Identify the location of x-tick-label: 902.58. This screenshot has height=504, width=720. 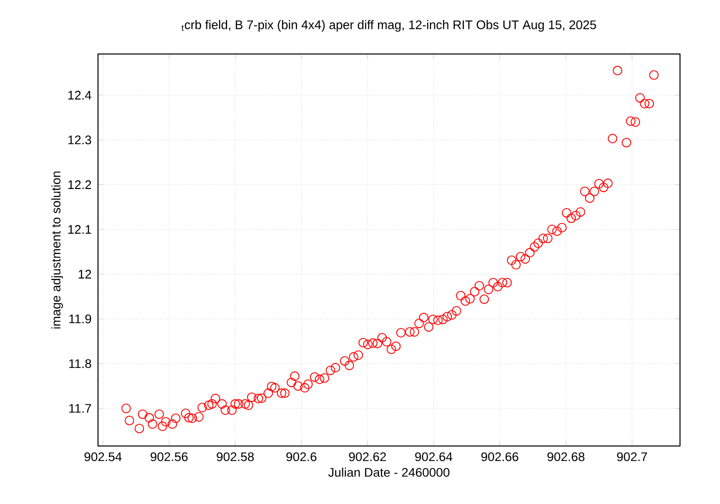
(235, 457).